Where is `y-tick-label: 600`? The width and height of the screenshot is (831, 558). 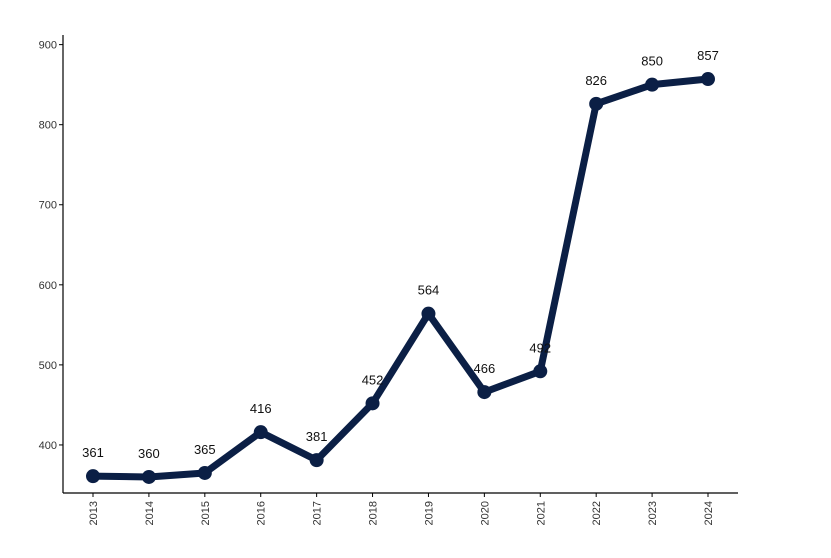 y-tick-label: 600 is located at coordinates (48, 286).